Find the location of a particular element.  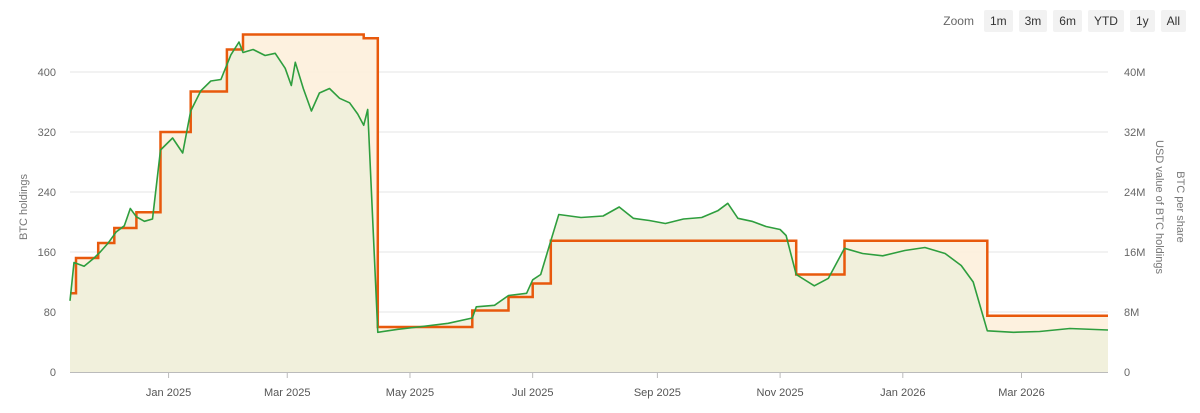

y-left-tick-label: 80 is located at coordinates (50, 313).